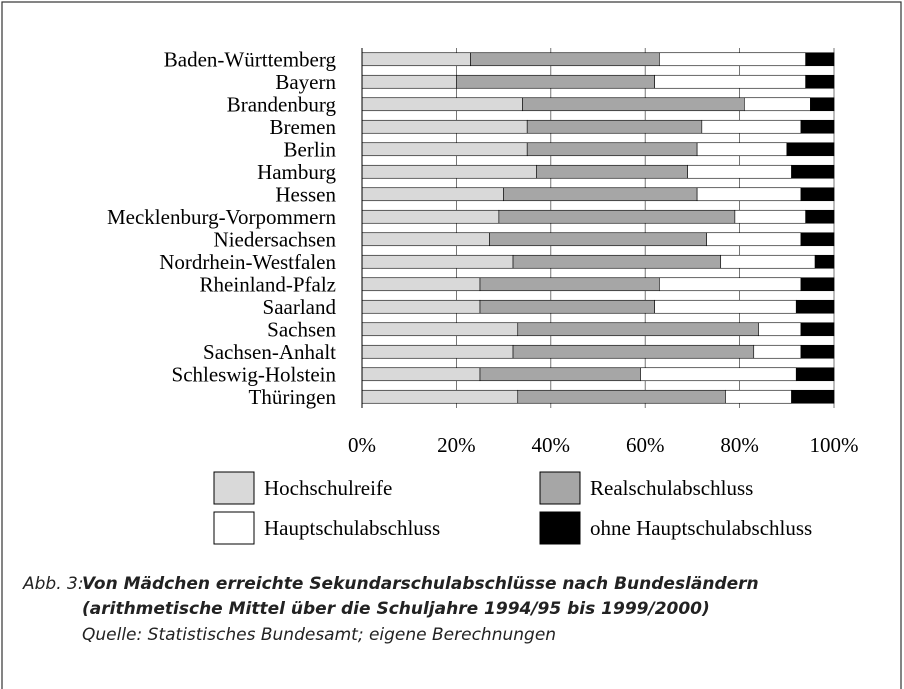 The image size is (904, 689). I want to click on y-tick-label: Sachsen-Anhalt, so click(269, 352).